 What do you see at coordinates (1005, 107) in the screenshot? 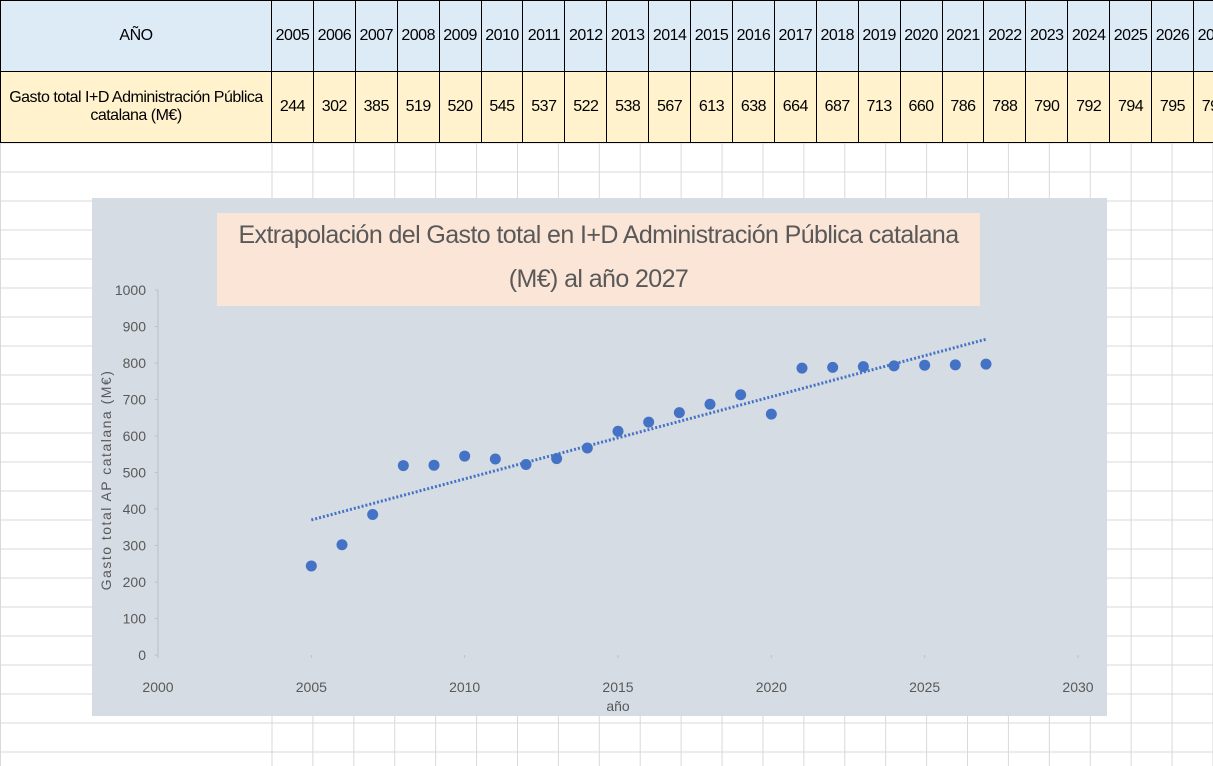
I see `value-cell: 788` at bounding box center [1005, 107].